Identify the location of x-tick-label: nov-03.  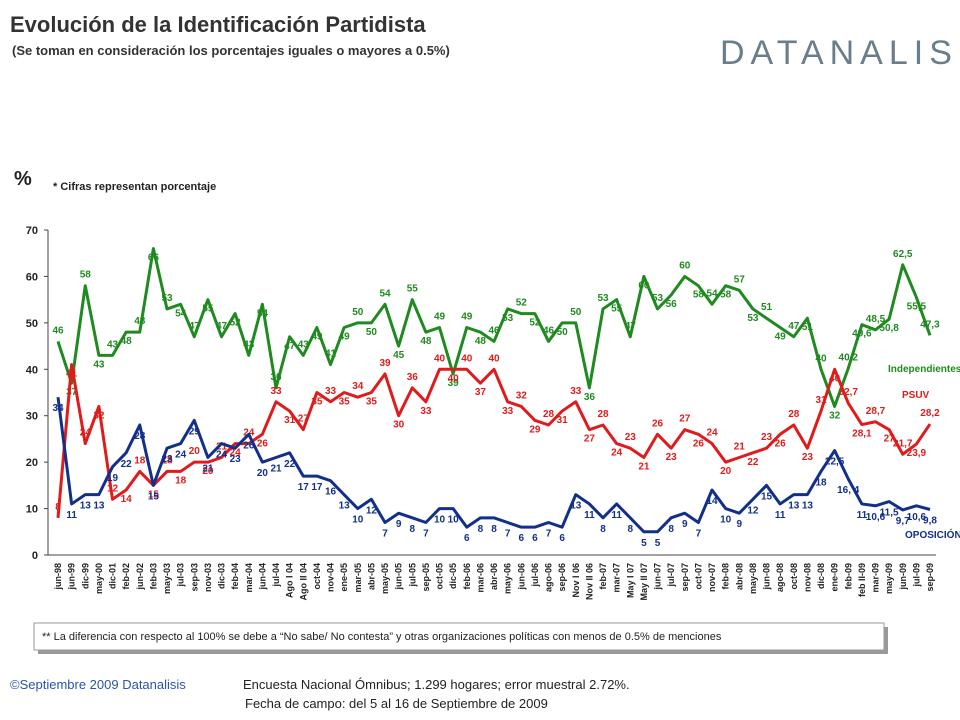
(208, 577).